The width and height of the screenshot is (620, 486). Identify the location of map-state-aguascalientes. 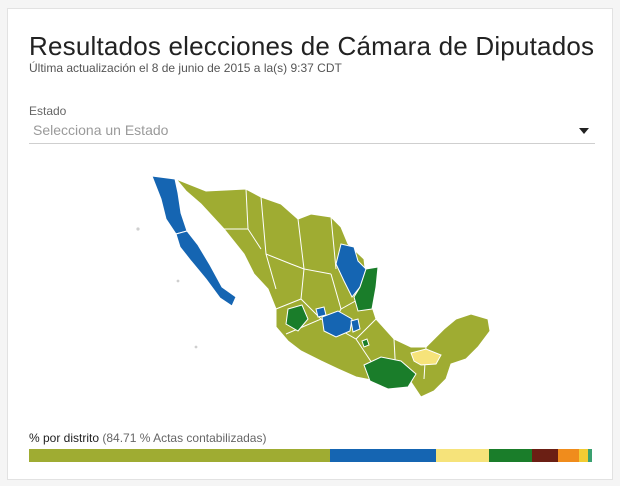
(321, 312).